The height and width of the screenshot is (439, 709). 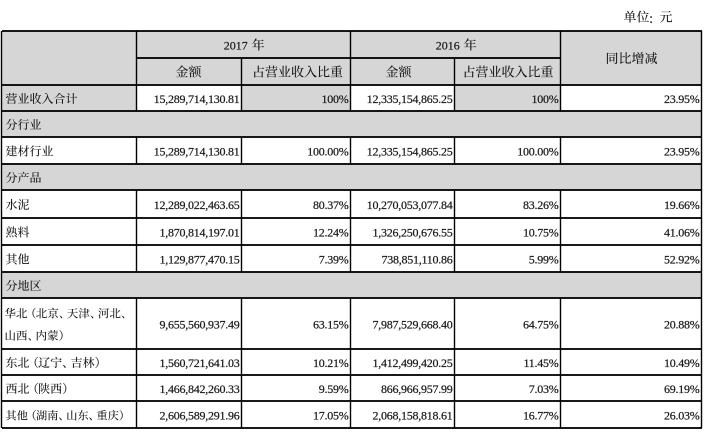 I want to click on svg-text: 5.99%, so click(x=544, y=260).